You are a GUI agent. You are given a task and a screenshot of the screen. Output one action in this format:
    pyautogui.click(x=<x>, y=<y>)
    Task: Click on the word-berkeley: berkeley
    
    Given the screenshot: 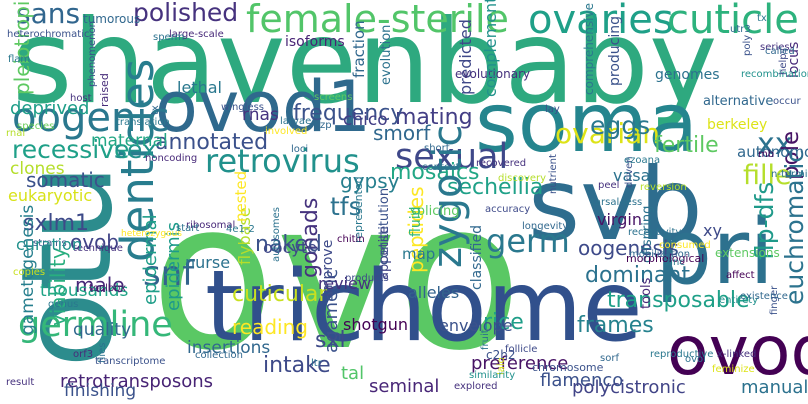 What is the action you would take?
    pyautogui.click(x=737, y=125)
    